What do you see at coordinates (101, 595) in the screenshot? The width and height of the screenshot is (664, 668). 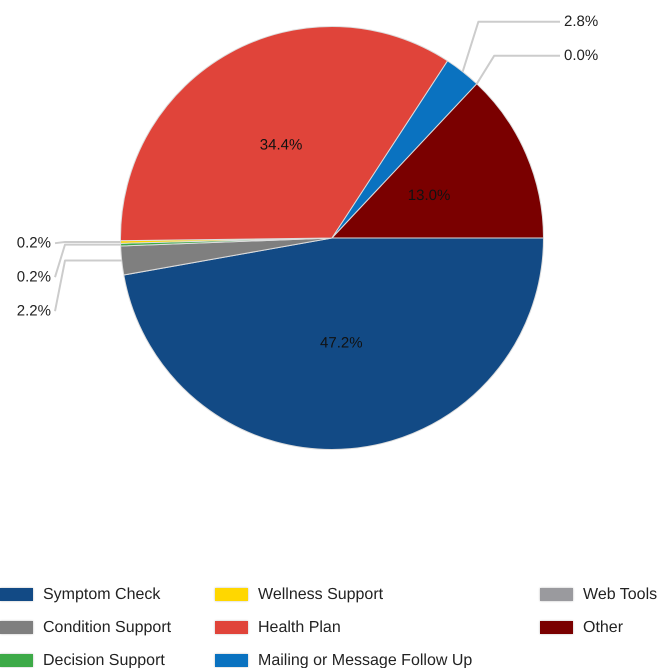 I see `legend-label: Symptom Check` at bounding box center [101, 595].